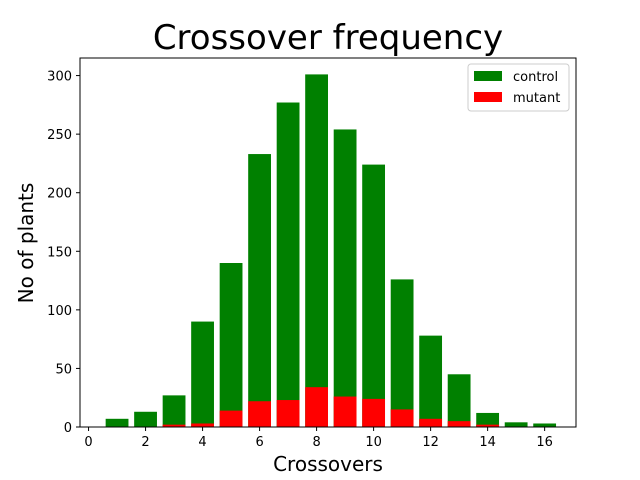  I want to click on x-tick-label: 0, so click(88, 442).